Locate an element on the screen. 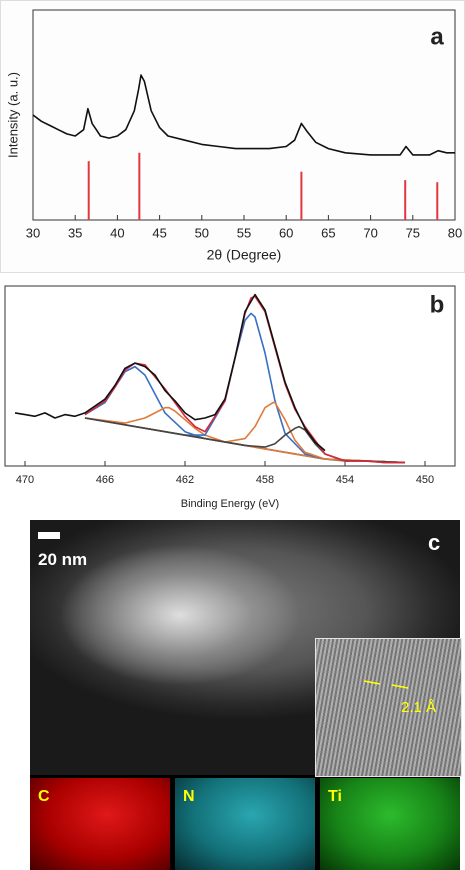 The width and height of the screenshot is (465, 870). y-axis-label: Intensity (a. u.) is located at coordinates (12, 115).